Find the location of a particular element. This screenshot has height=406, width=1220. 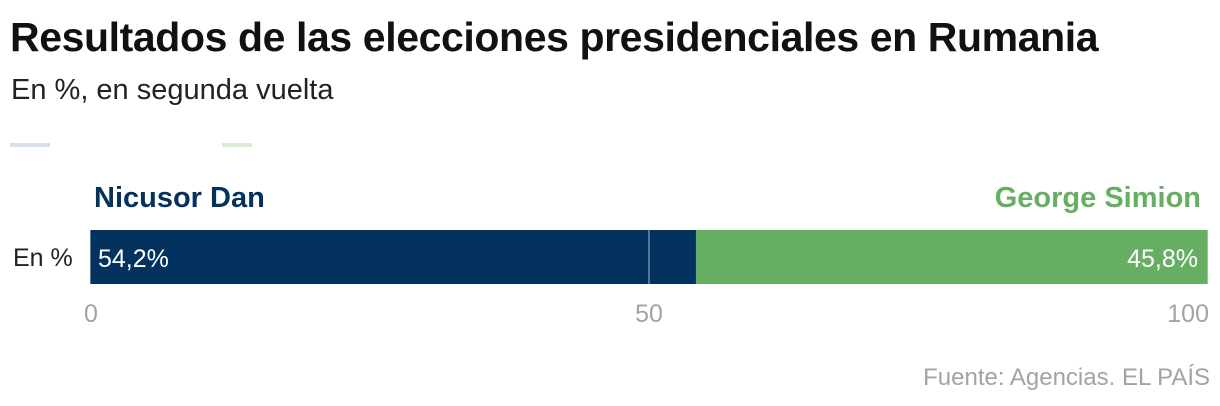

brand-text: EL PAÍS is located at coordinates (1165, 377).